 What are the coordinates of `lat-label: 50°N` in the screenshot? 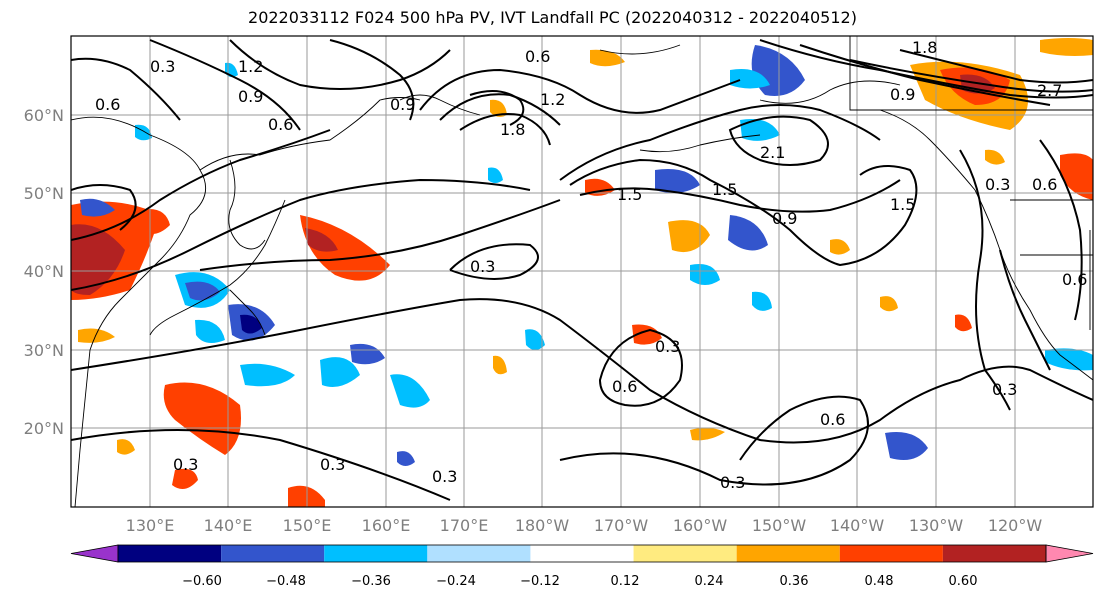 It's located at (44, 193).